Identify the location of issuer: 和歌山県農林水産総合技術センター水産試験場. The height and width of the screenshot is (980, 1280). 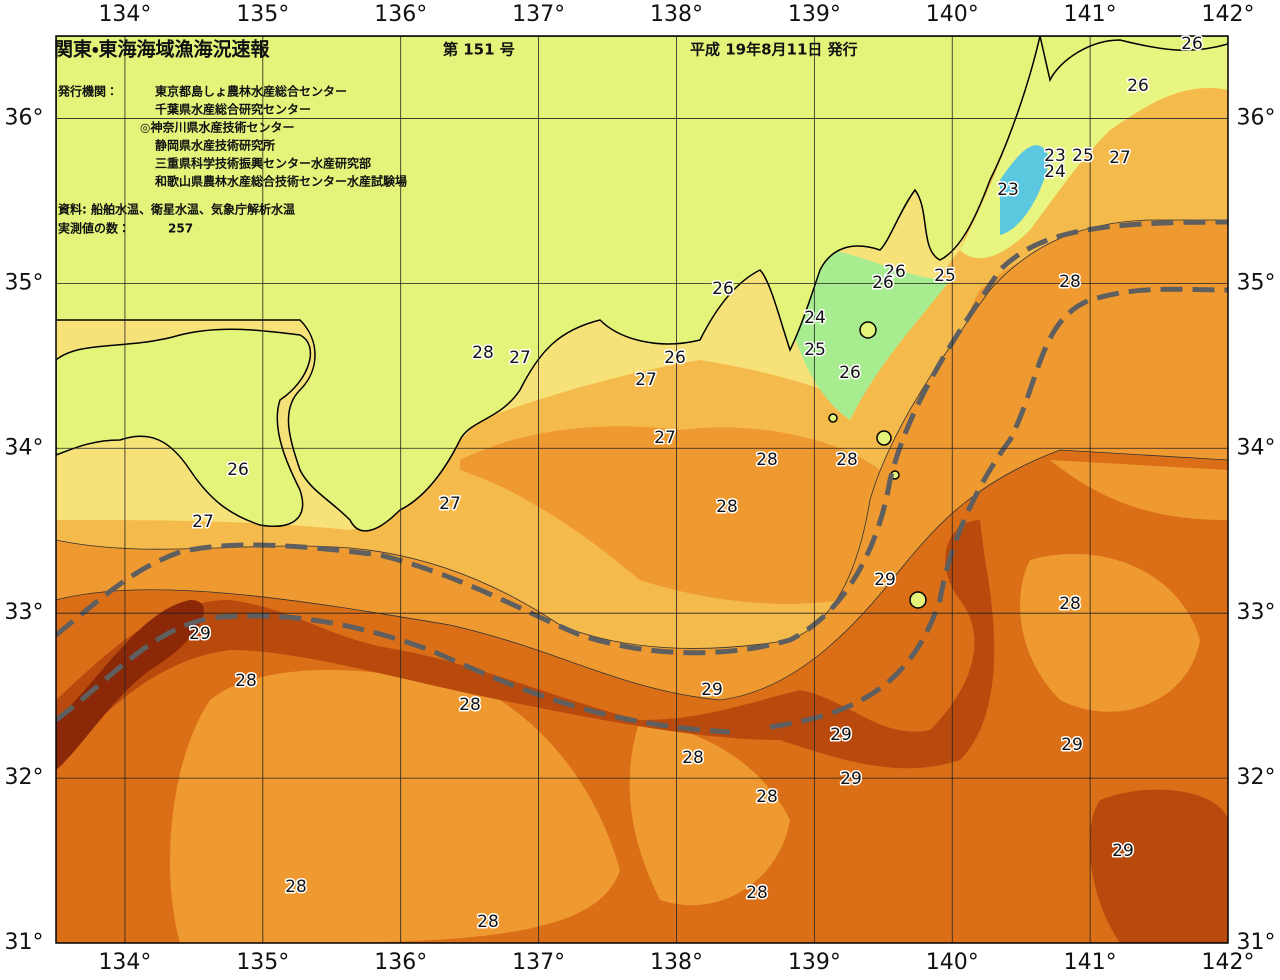
(280, 181).